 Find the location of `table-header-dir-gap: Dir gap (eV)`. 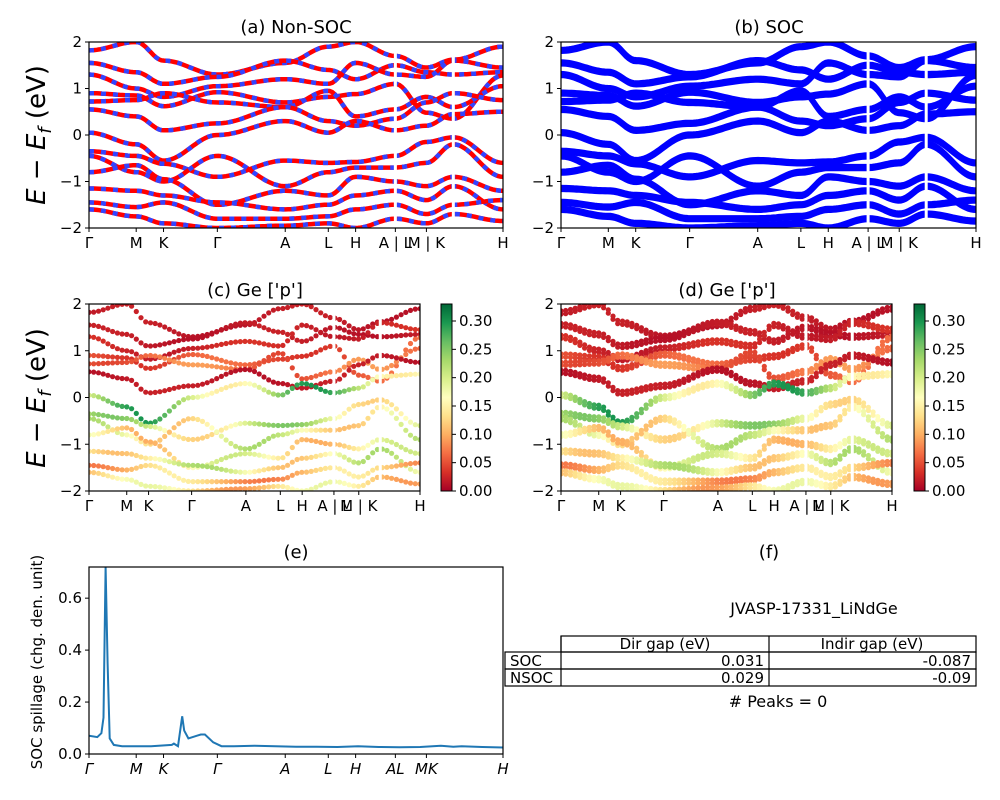

table-header-dir-gap: Dir gap (eV) is located at coordinates (665, 644).